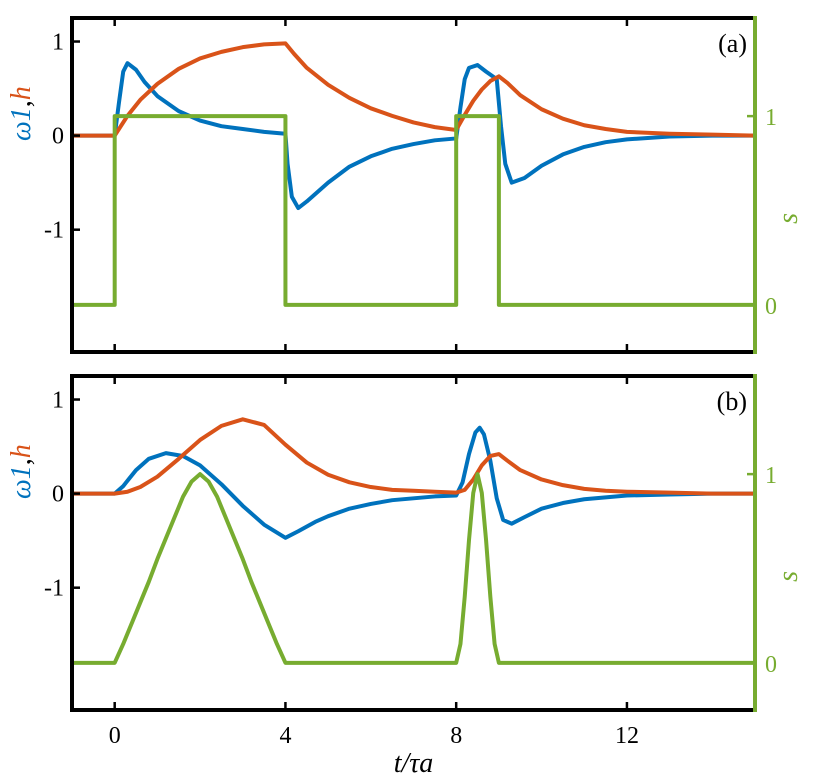 This screenshot has width=813, height=783. Describe the element at coordinates (456, 736) in the screenshot. I see `x-tick-label: 8` at that location.